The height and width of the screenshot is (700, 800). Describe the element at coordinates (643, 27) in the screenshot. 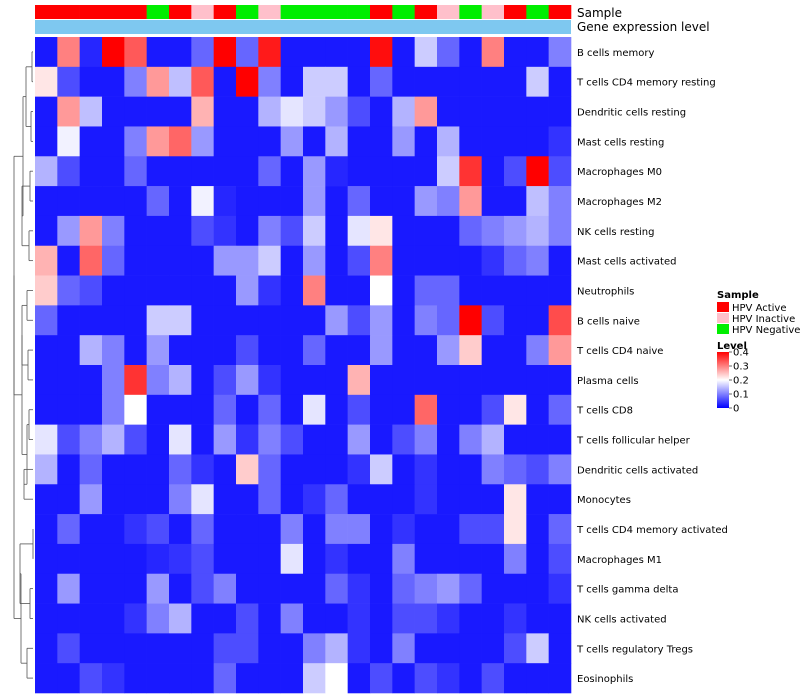

I see `gene-annotation-label: Gene expression level` at that location.